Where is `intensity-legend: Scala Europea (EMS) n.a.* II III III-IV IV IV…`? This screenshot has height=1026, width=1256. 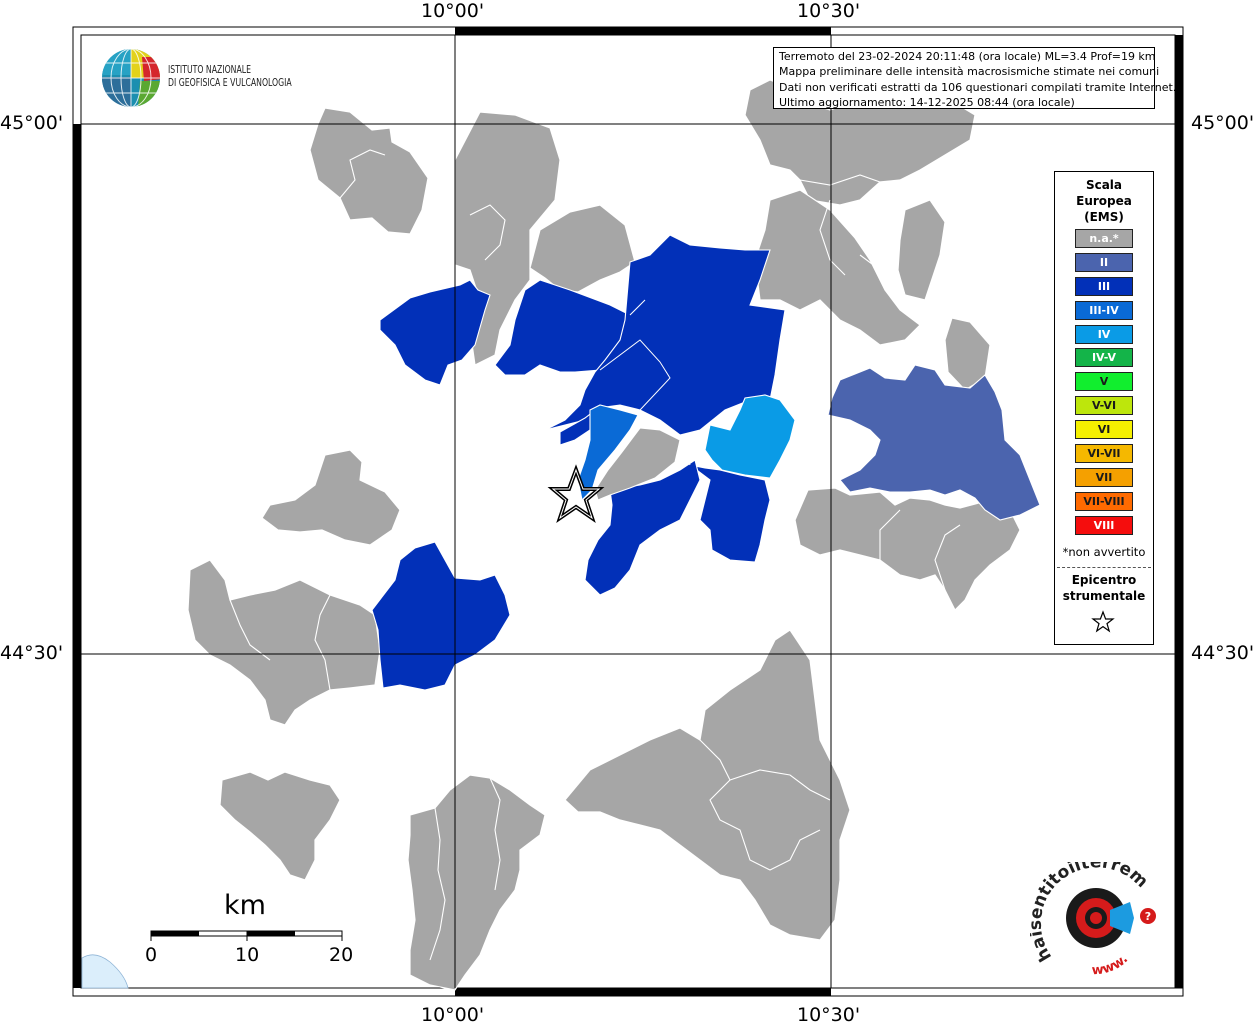 intensity-legend: Scala Europea (EMS) n.a.* II III III-IV IV IV… is located at coordinates (1104, 408).